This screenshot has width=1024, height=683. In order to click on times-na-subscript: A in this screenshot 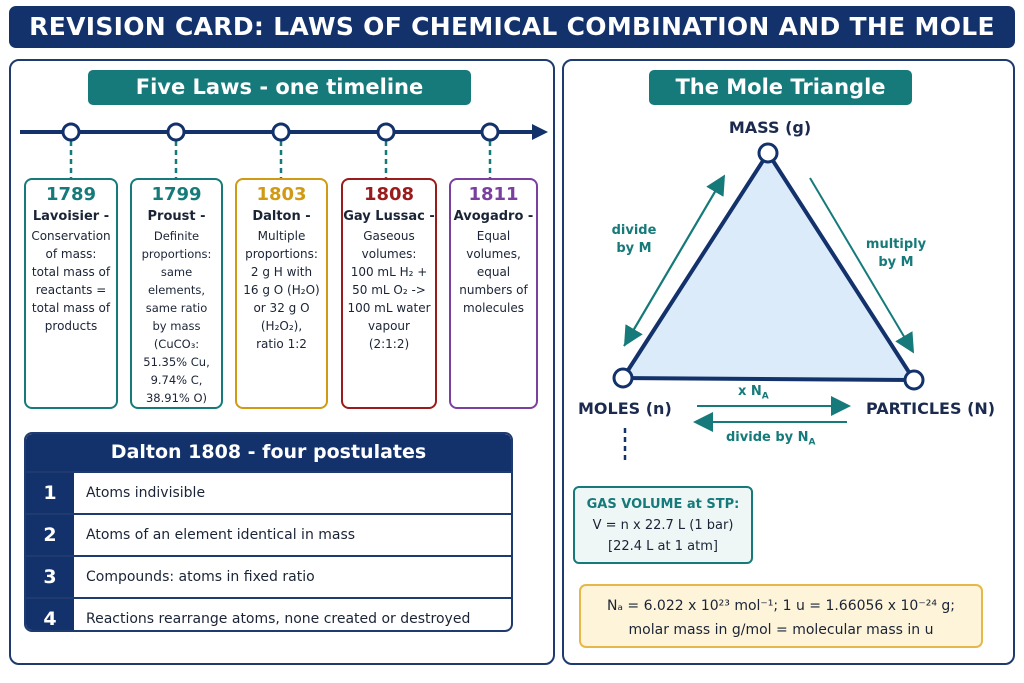, I will do `click(765, 396)`.